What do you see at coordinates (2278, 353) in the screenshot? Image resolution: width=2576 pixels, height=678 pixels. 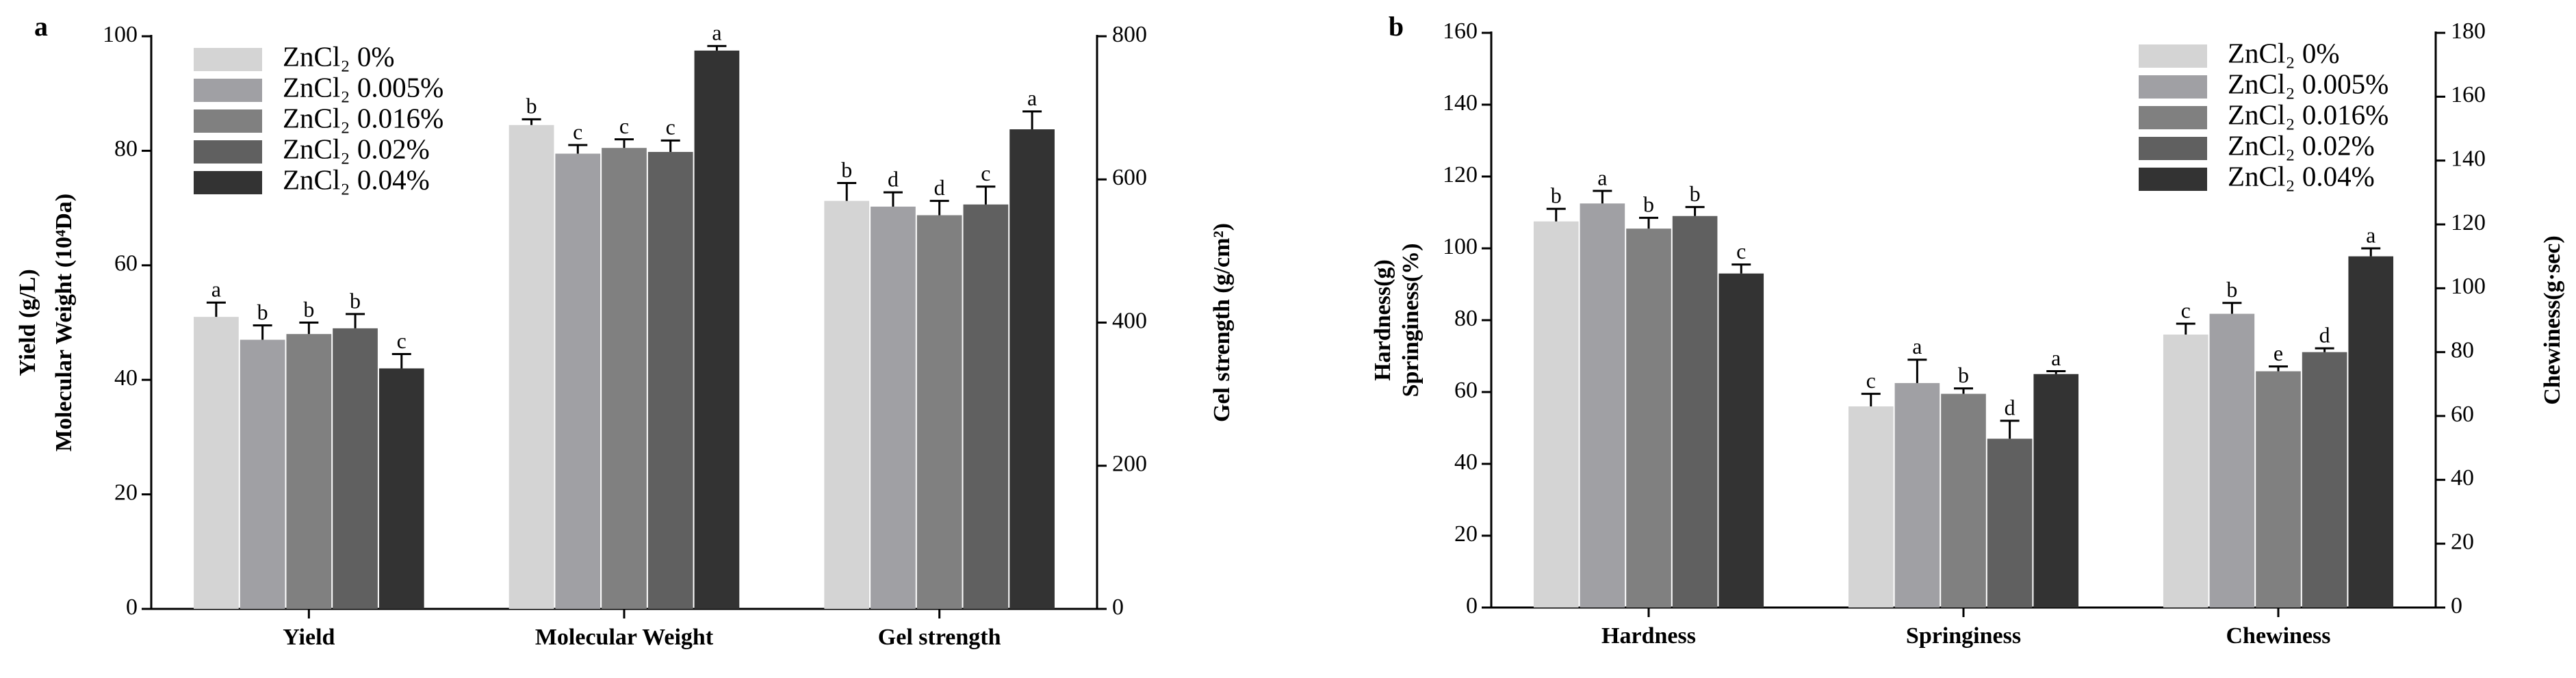 I see `significance-label: e` at bounding box center [2278, 353].